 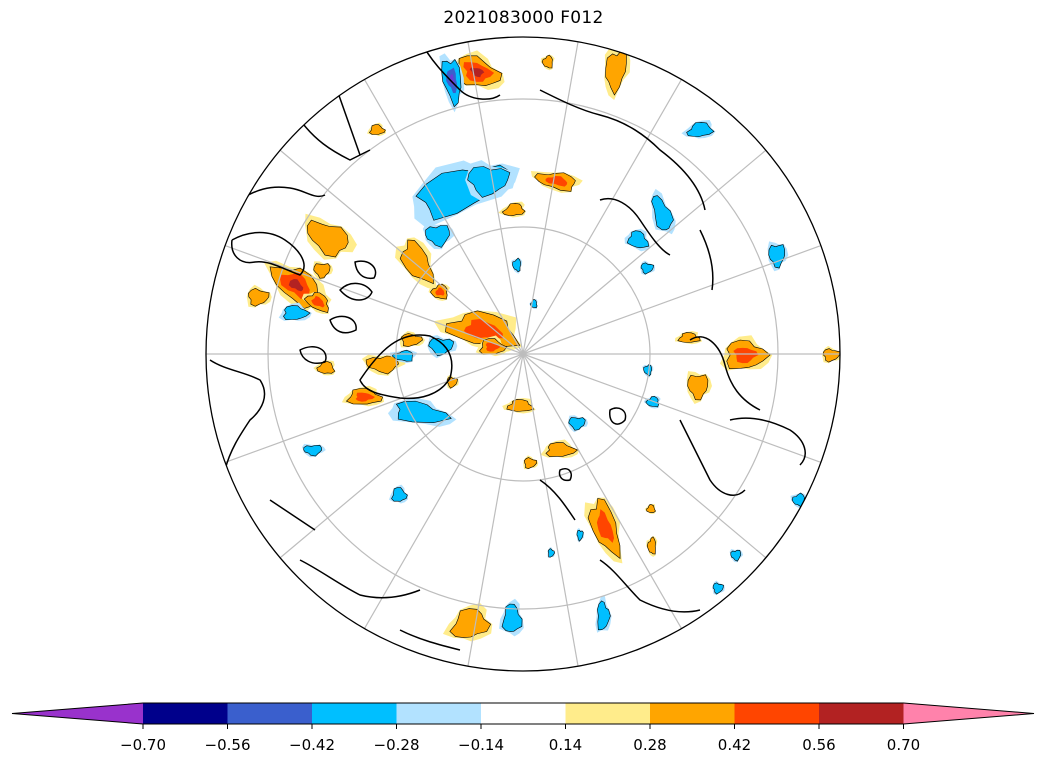 I want to click on colorbar-tick-label: 0.42, so click(x=734, y=745).